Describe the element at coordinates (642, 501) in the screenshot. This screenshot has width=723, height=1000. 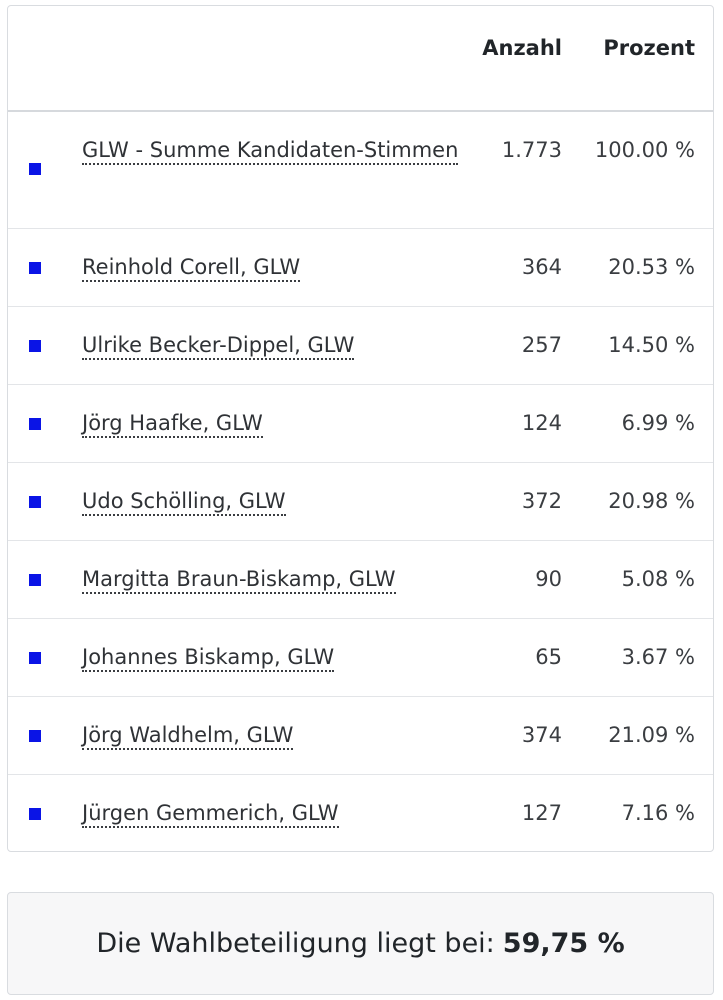
I see `percent-cell: 20.98 %` at that location.